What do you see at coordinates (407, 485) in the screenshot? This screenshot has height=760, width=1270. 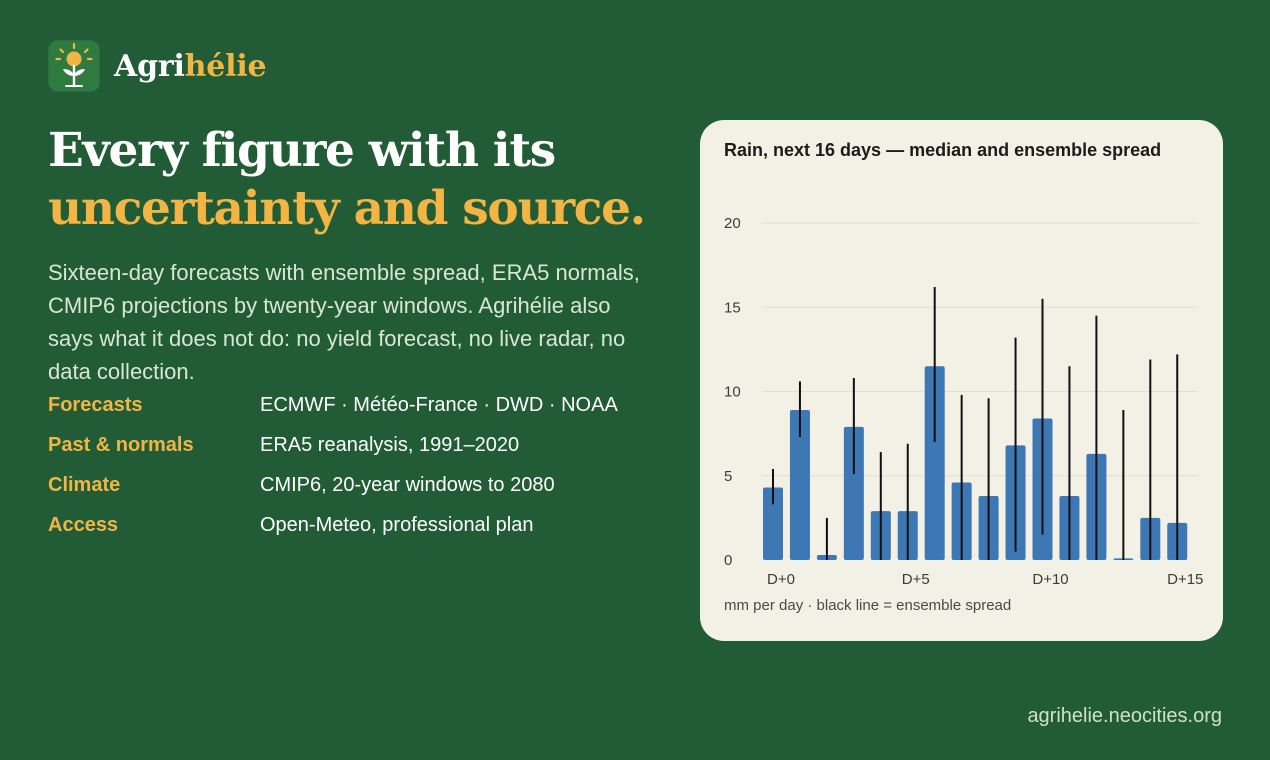 I see `fact-value: CMIP6, 20-year windows to 2080` at bounding box center [407, 485].